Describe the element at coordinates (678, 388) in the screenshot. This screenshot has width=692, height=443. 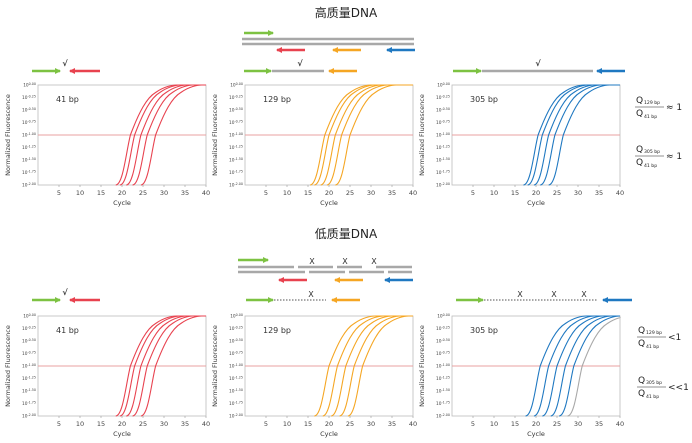
I see `ratio-relation: <<1` at that location.